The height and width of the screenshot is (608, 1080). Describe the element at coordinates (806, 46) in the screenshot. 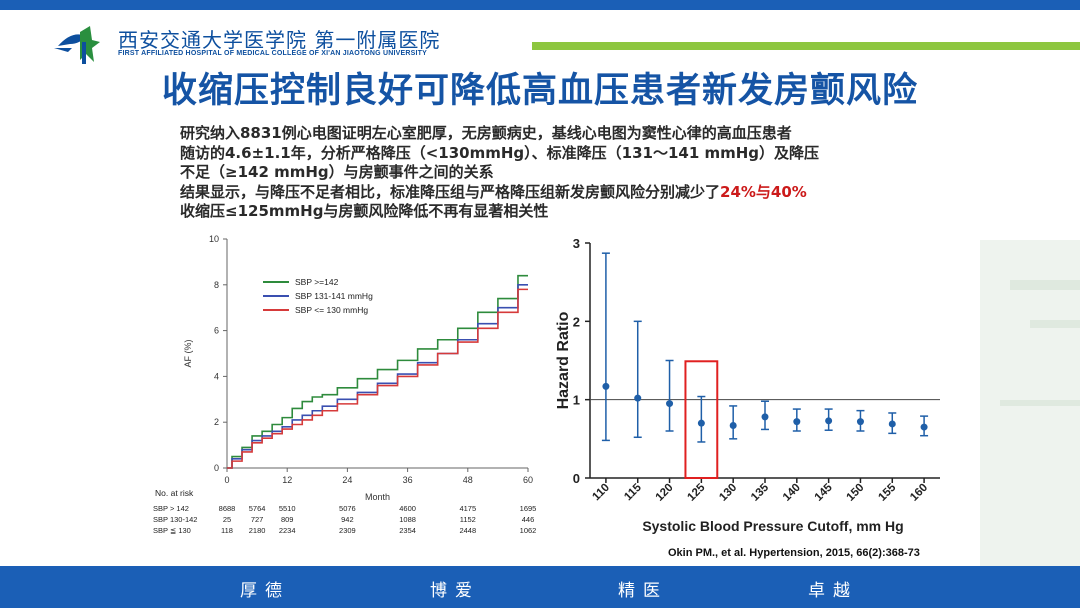

I see `header-green-rule` at that location.